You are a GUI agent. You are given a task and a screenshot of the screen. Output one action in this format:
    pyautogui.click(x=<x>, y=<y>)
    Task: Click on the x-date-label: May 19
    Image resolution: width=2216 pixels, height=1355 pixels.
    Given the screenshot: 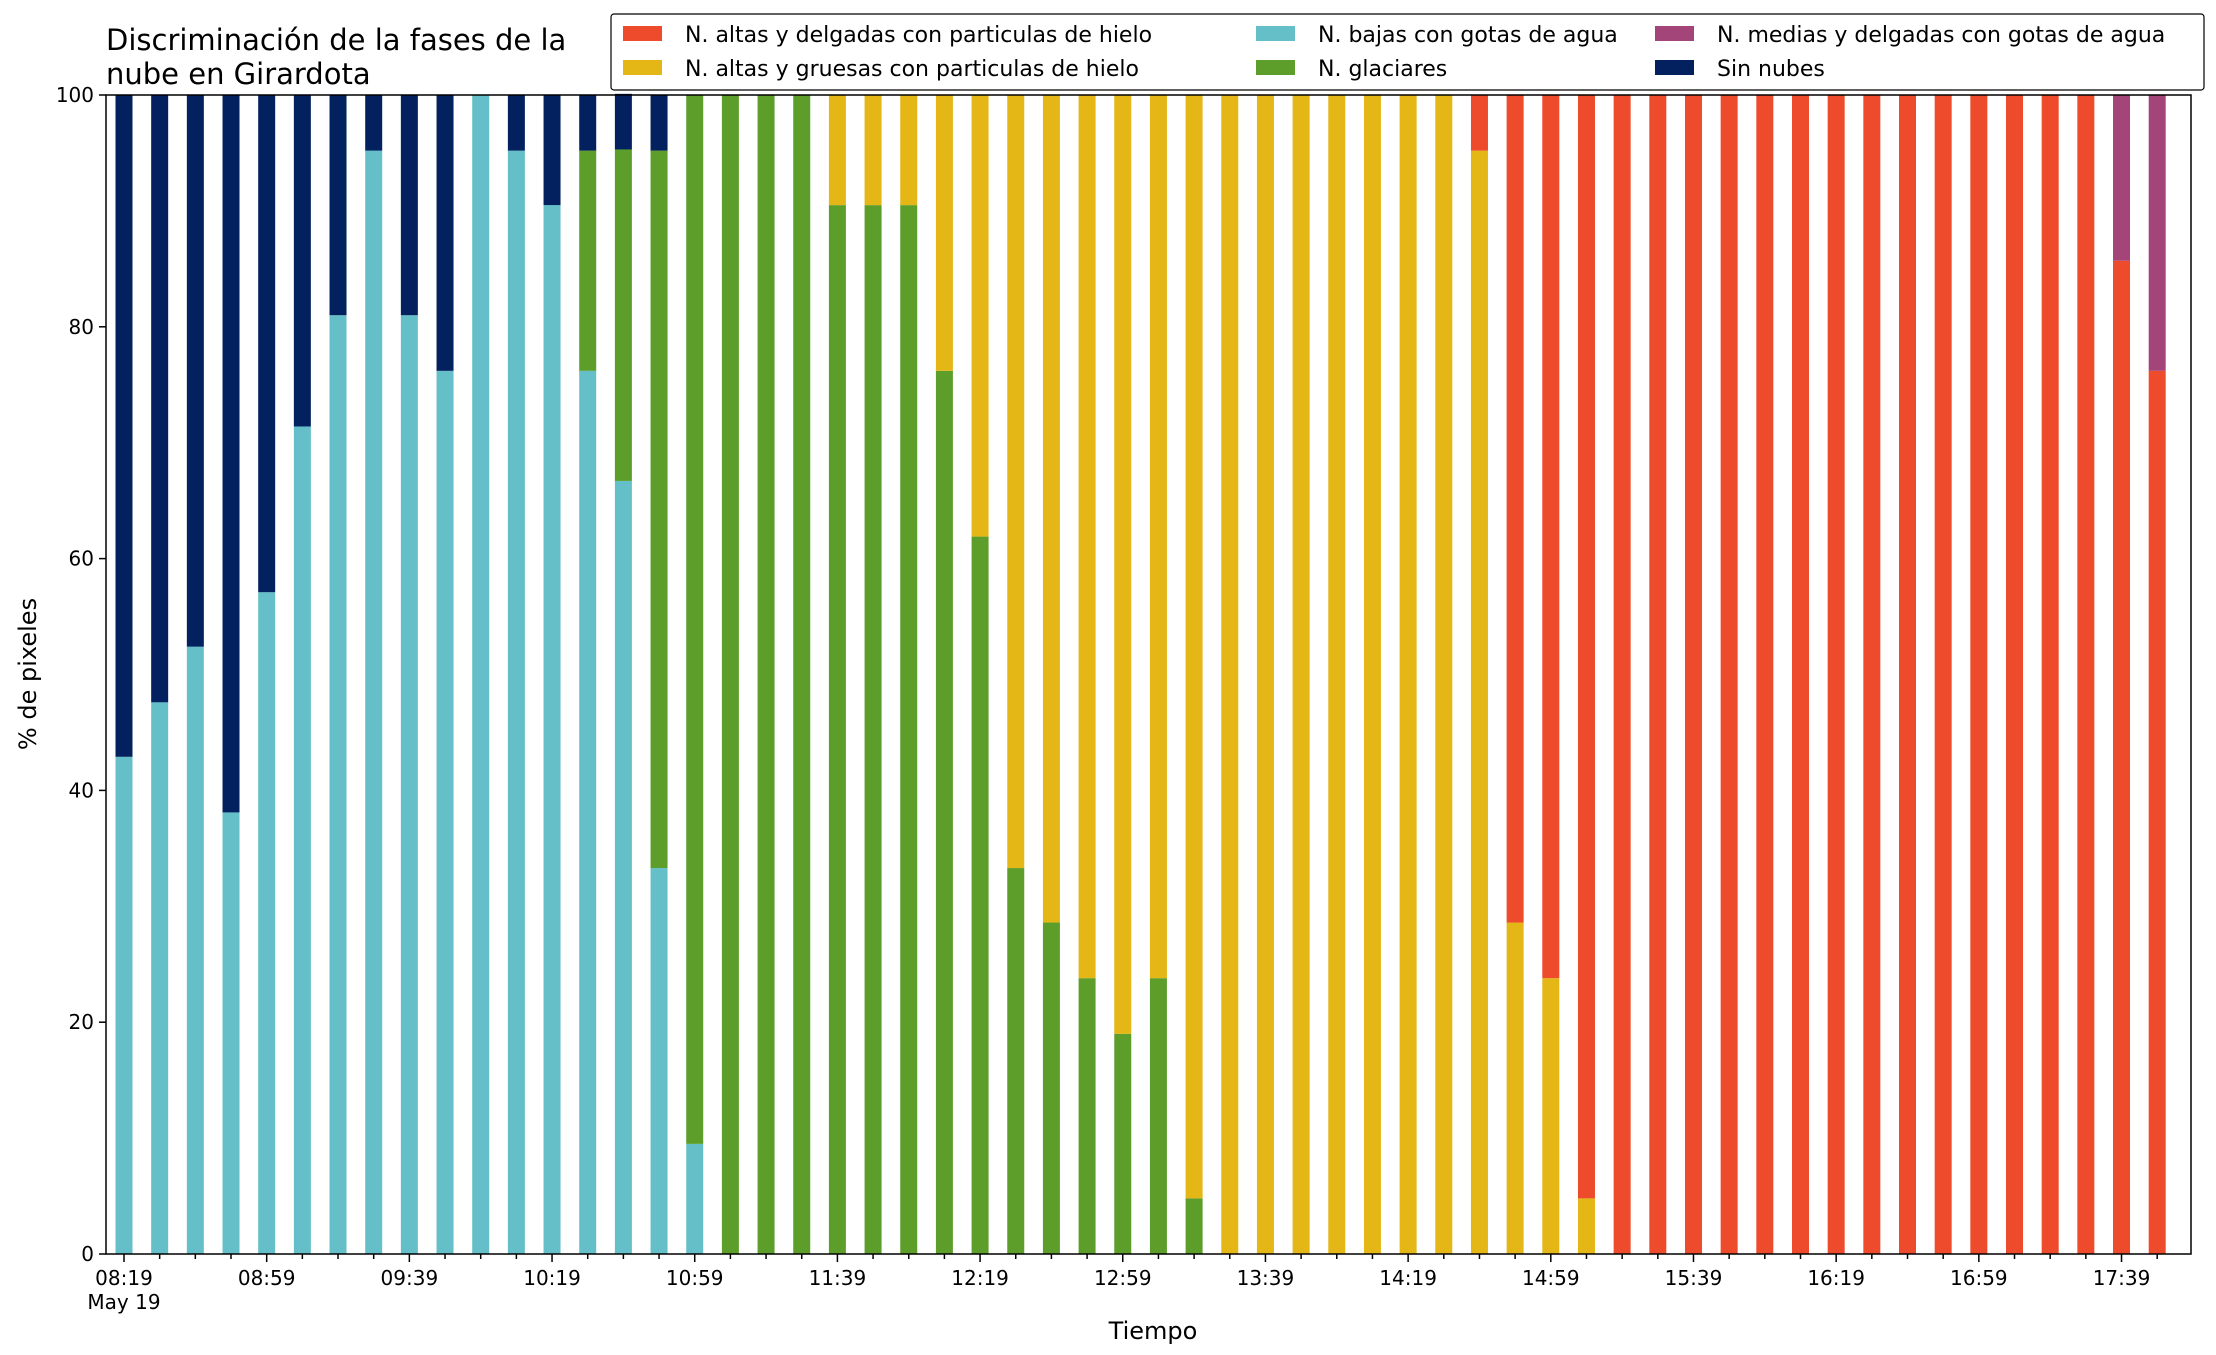 What is the action you would take?
    pyautogui.click(x=123, y=1302)
    